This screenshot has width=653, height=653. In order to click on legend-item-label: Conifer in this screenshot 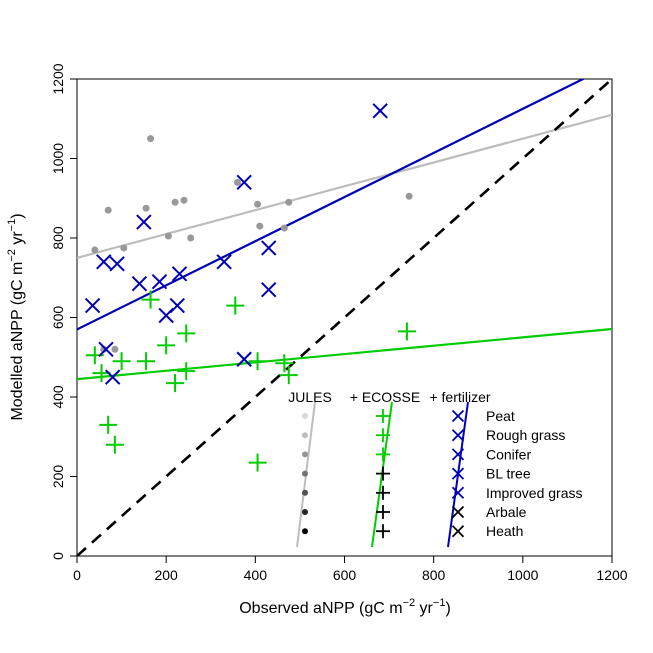, I will do `click(508, 454)`.